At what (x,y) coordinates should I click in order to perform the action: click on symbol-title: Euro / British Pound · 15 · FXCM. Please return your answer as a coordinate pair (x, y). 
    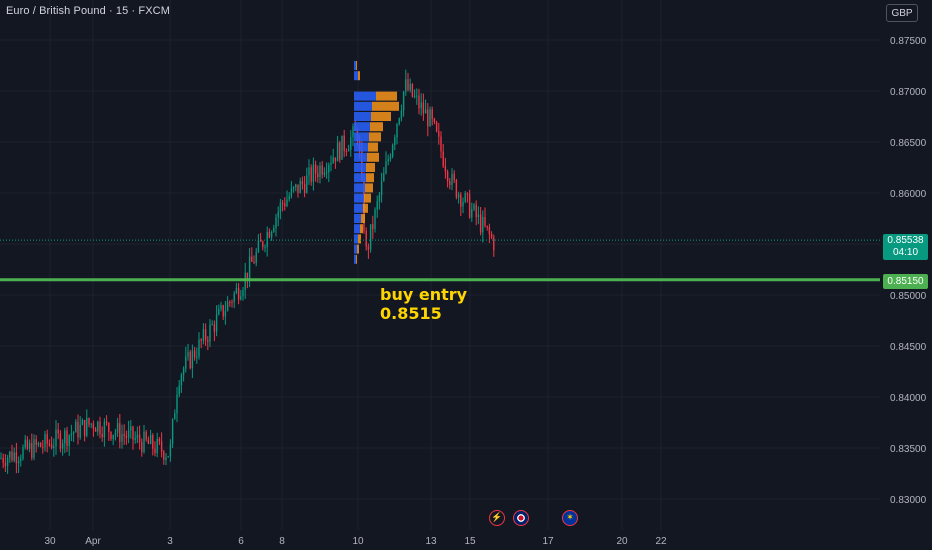
    Looking at the image, I should click on (88, 11).